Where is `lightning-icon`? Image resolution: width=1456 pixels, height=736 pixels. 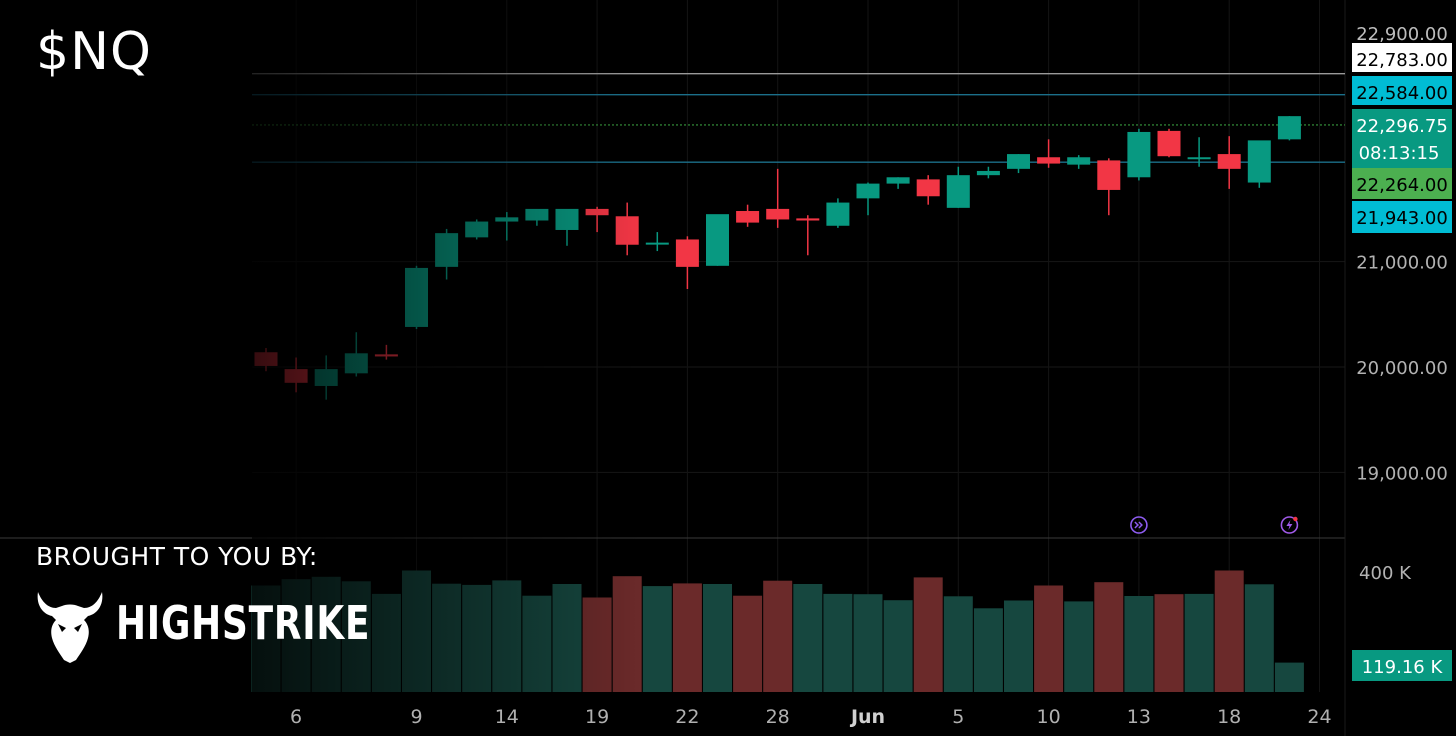 lightning-icon is located at coordinates (1289, 525).